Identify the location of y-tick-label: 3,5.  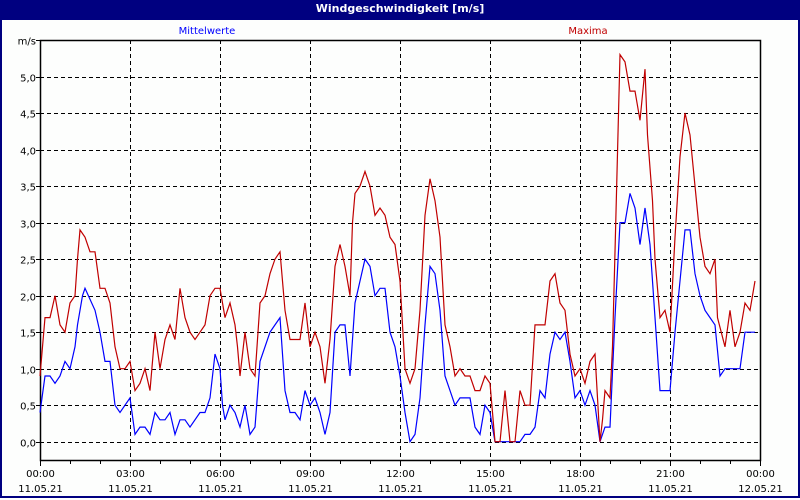
(28, 188).